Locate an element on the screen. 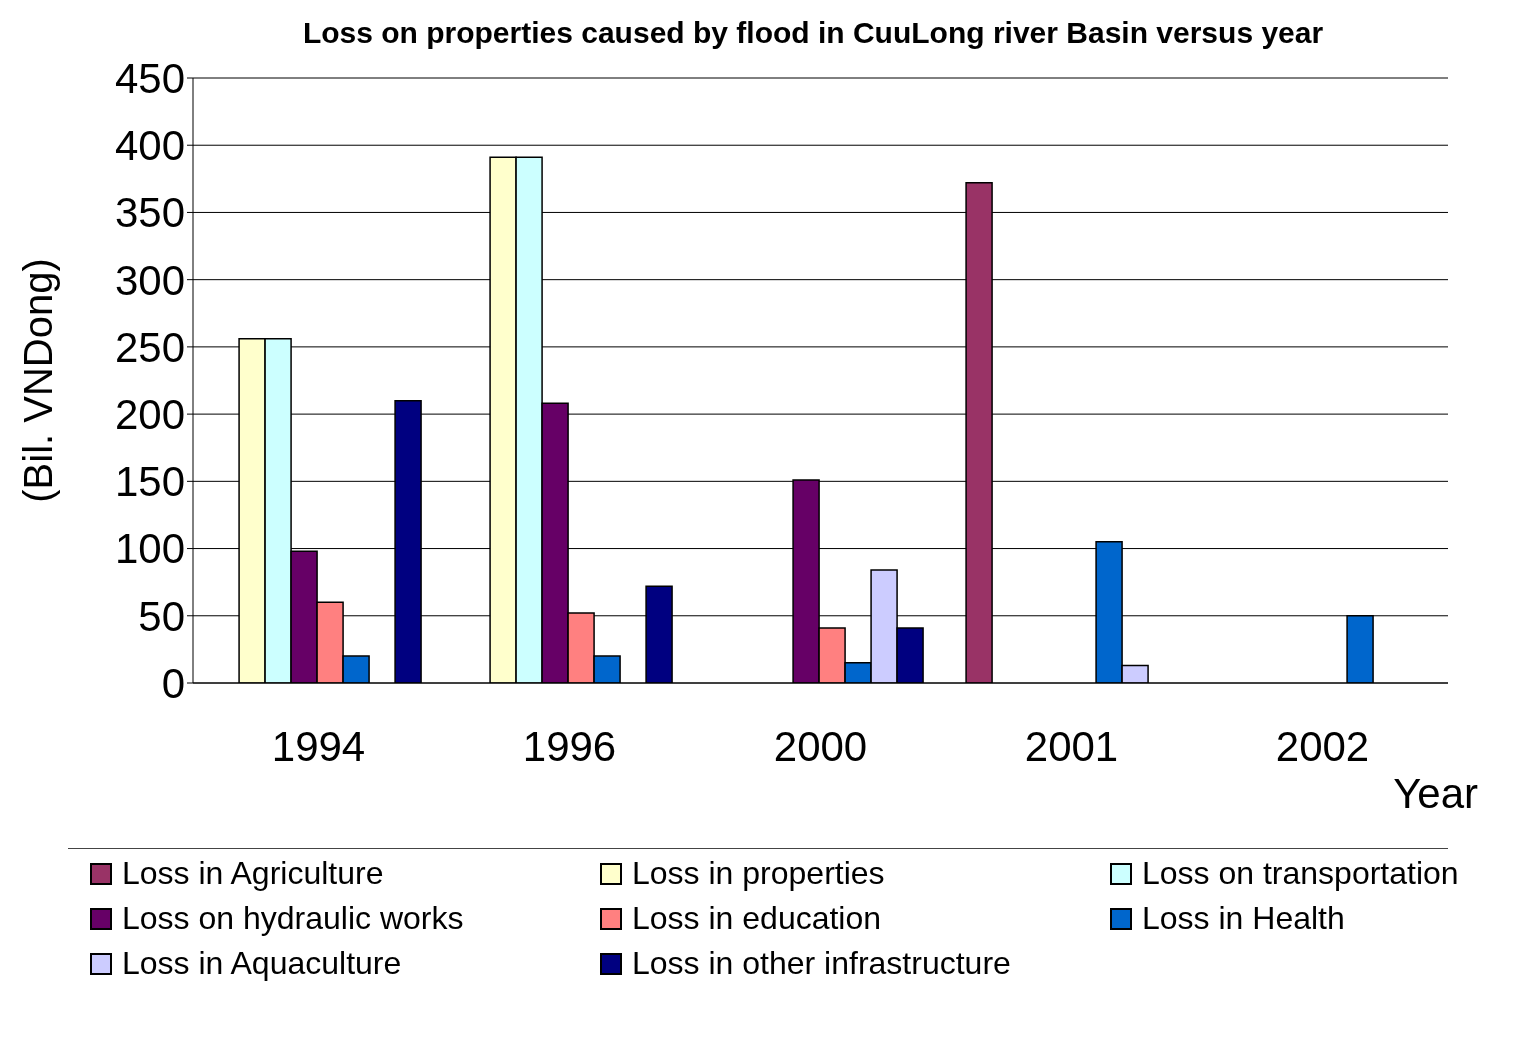 The image size is (1514, 1054). y-tick-label: 0 is located at coordinates (173, 683).